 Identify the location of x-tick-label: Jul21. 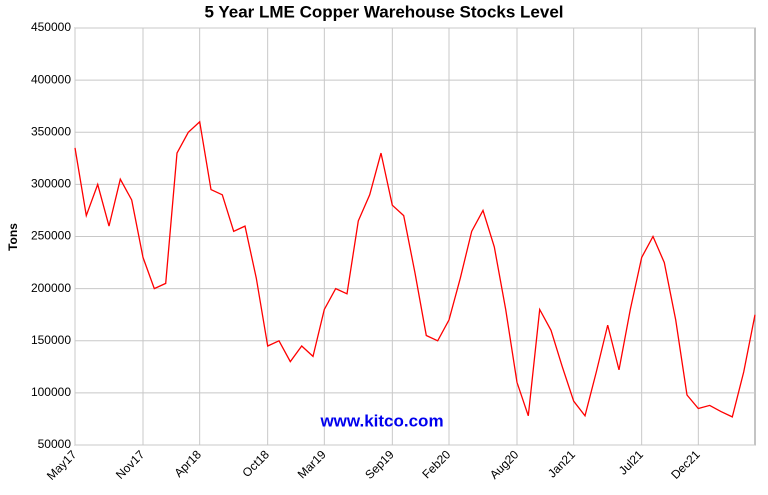
(631, 462).